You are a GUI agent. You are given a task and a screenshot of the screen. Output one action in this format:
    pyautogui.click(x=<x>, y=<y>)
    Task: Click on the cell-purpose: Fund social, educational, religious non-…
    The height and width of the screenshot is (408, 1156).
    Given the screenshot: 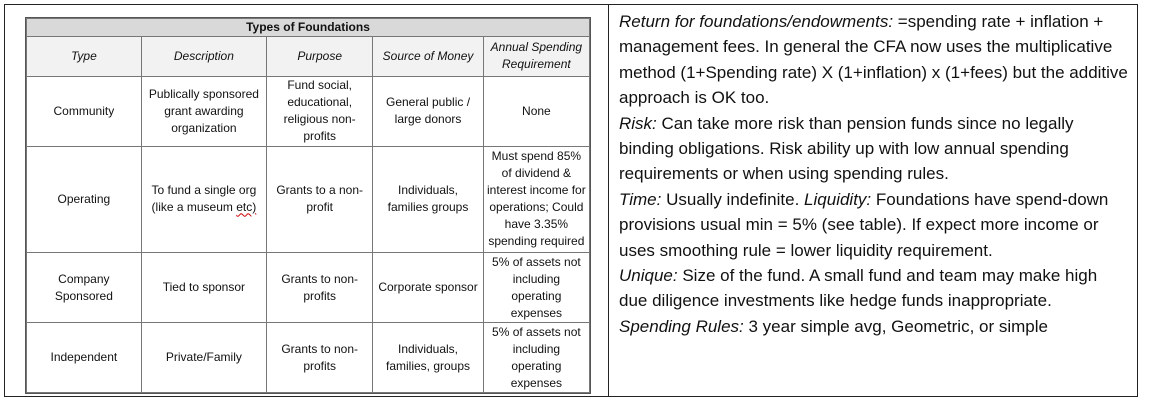 What is the action you would take?
    pyautogui.click(x=320, y=111)
    